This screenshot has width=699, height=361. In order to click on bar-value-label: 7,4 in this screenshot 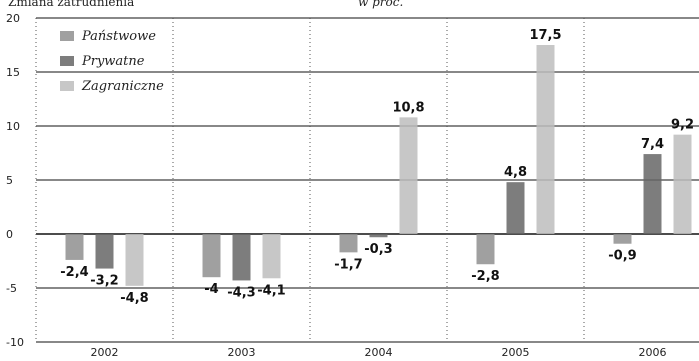, I will do `click(652, 144)`.